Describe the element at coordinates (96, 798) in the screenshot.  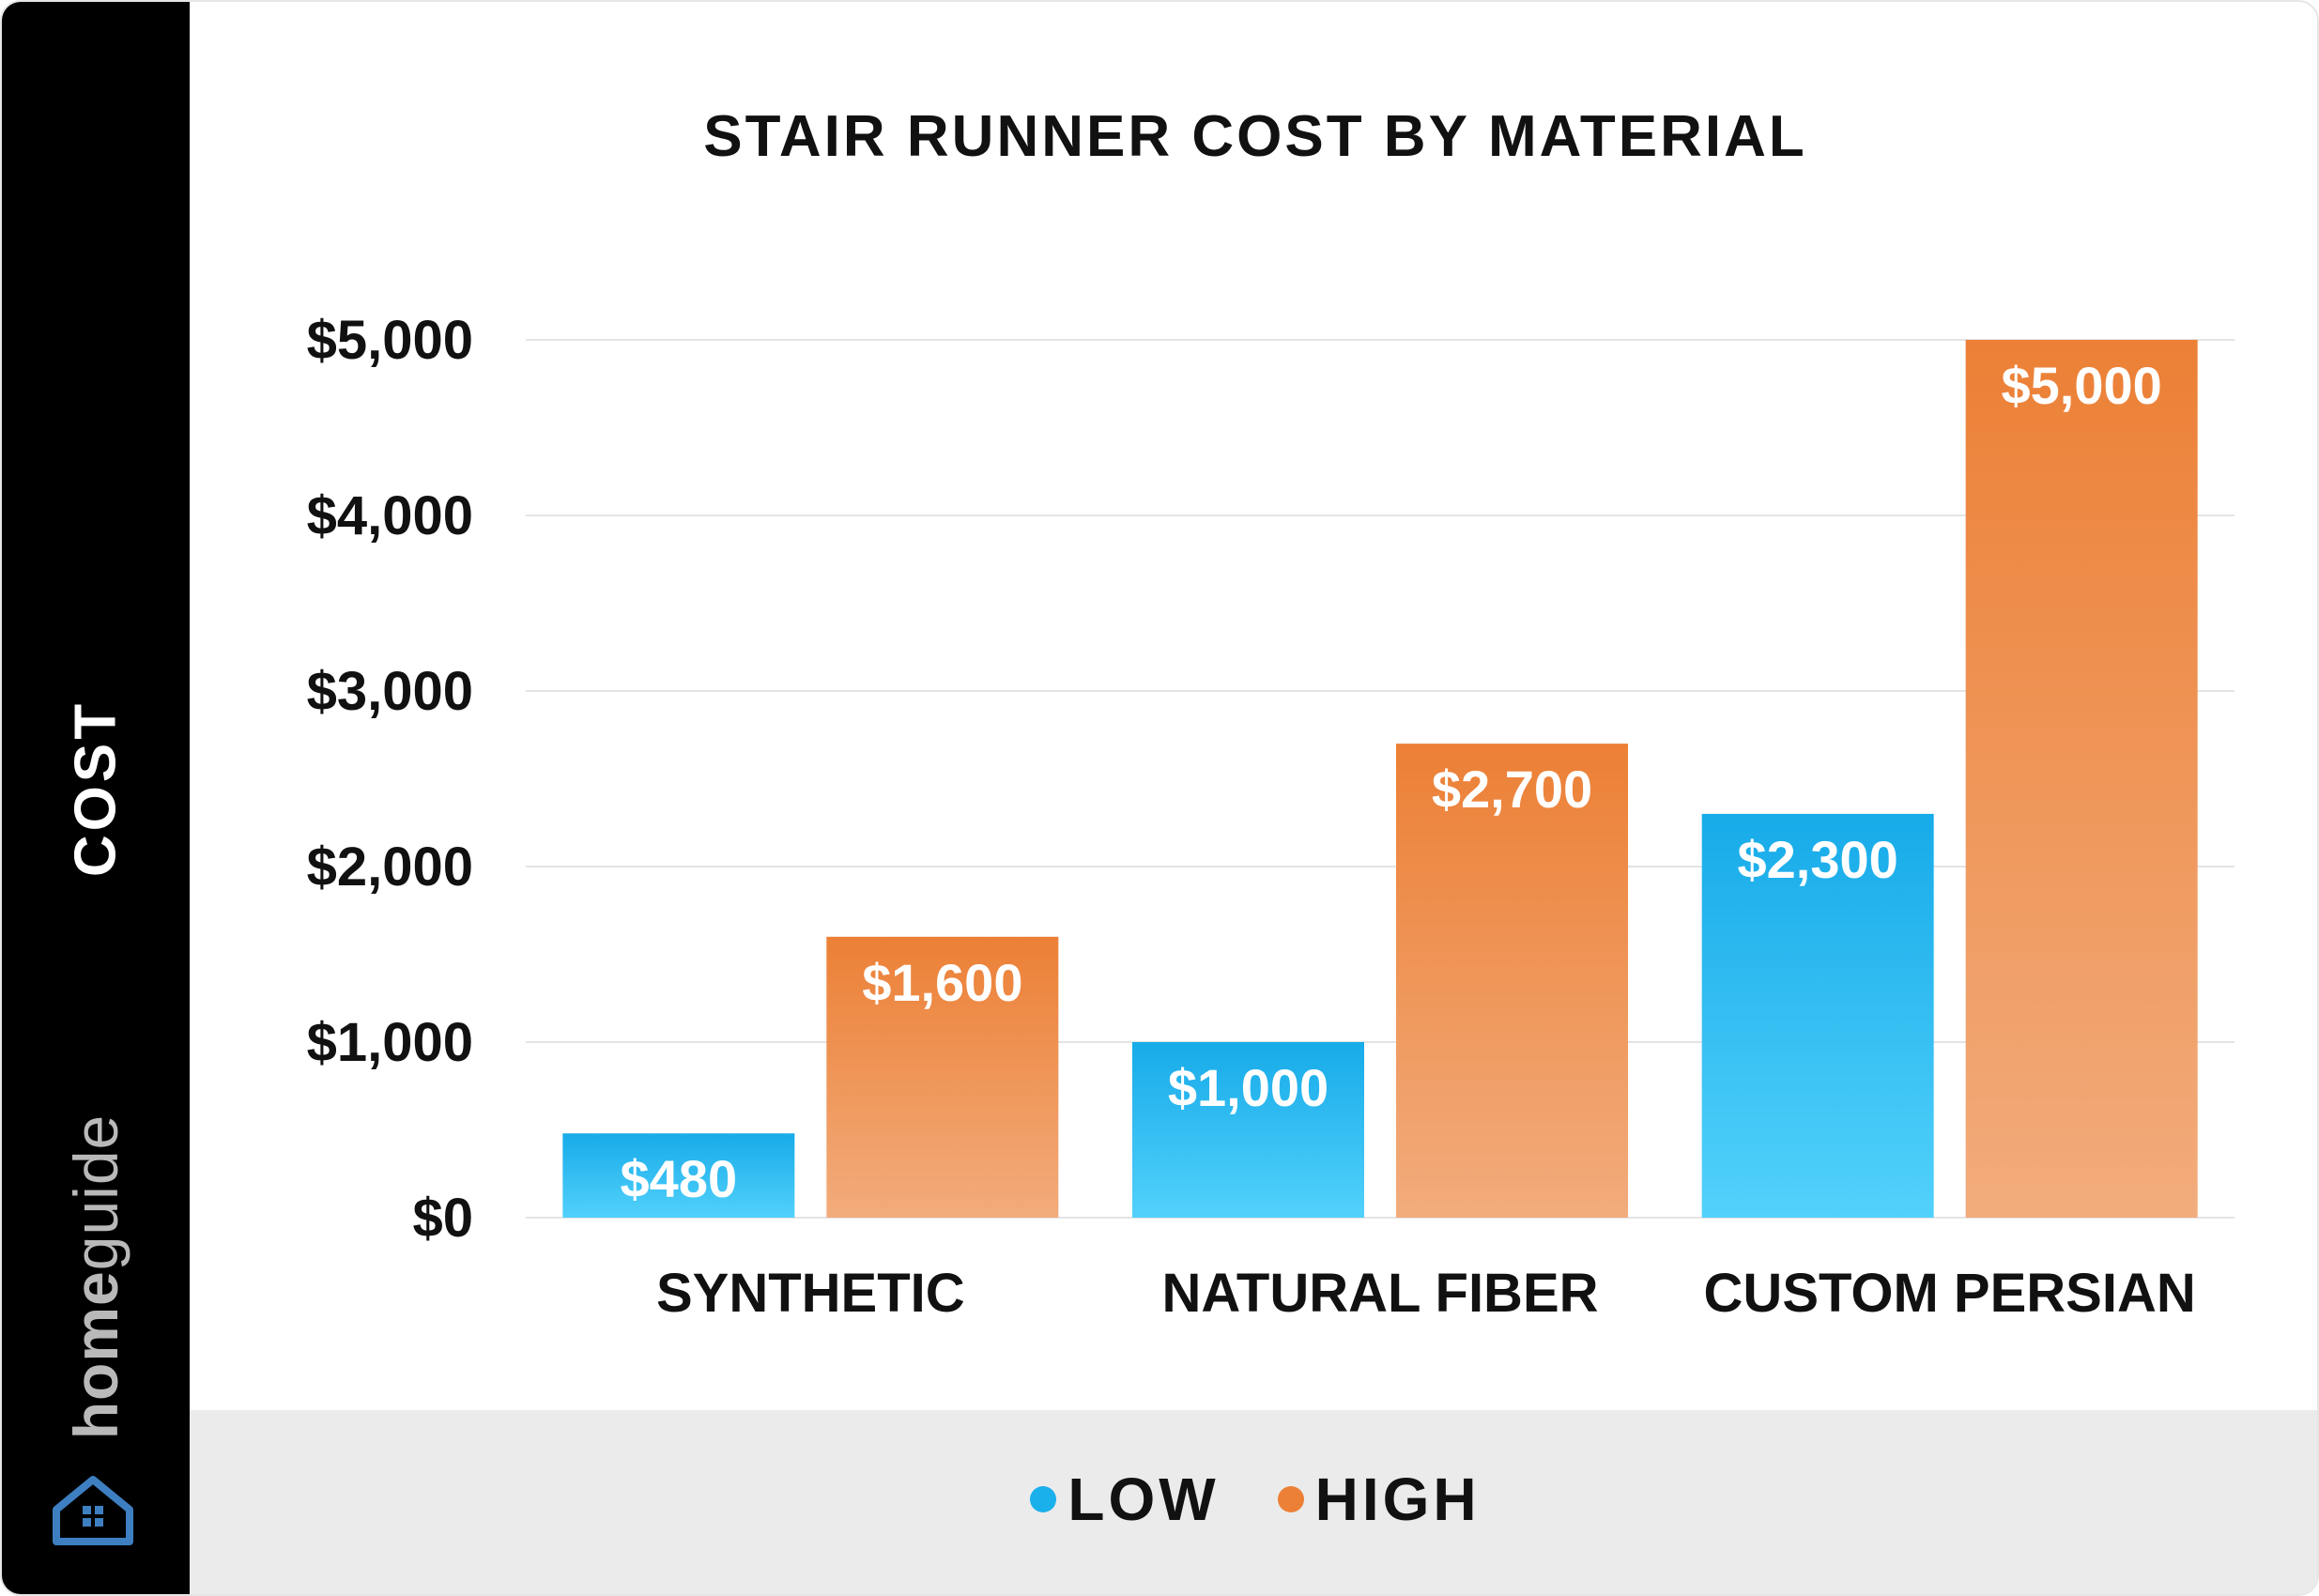
I see `sidebar: COST homeguide` at that location.